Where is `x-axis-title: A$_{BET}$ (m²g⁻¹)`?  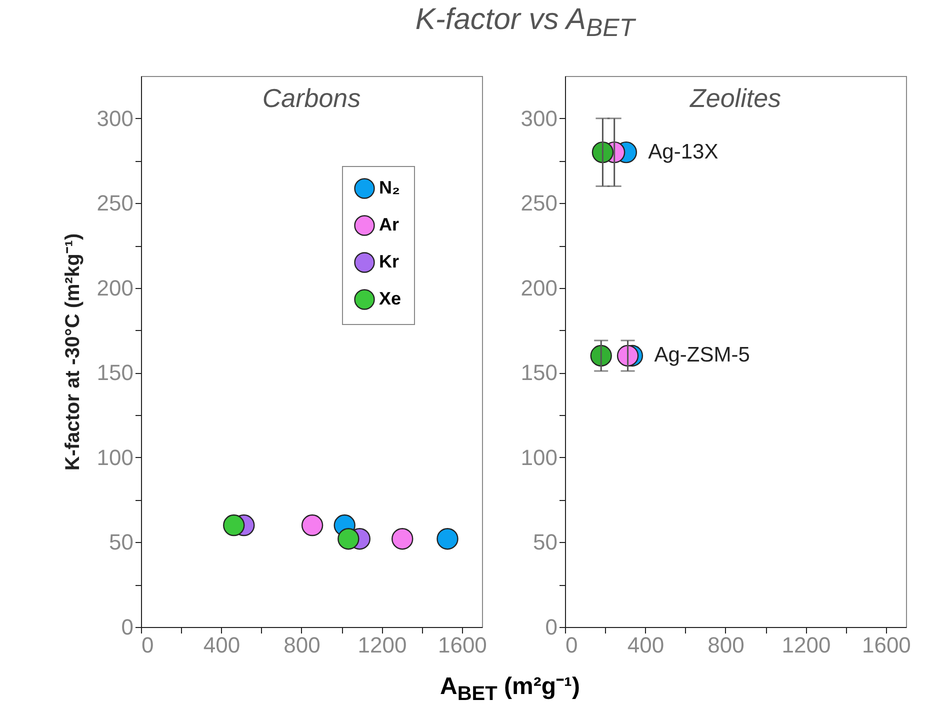
x-axis-title: A$_{BET}$ (m²g⁻¹) is located at coordinates (510, 689).